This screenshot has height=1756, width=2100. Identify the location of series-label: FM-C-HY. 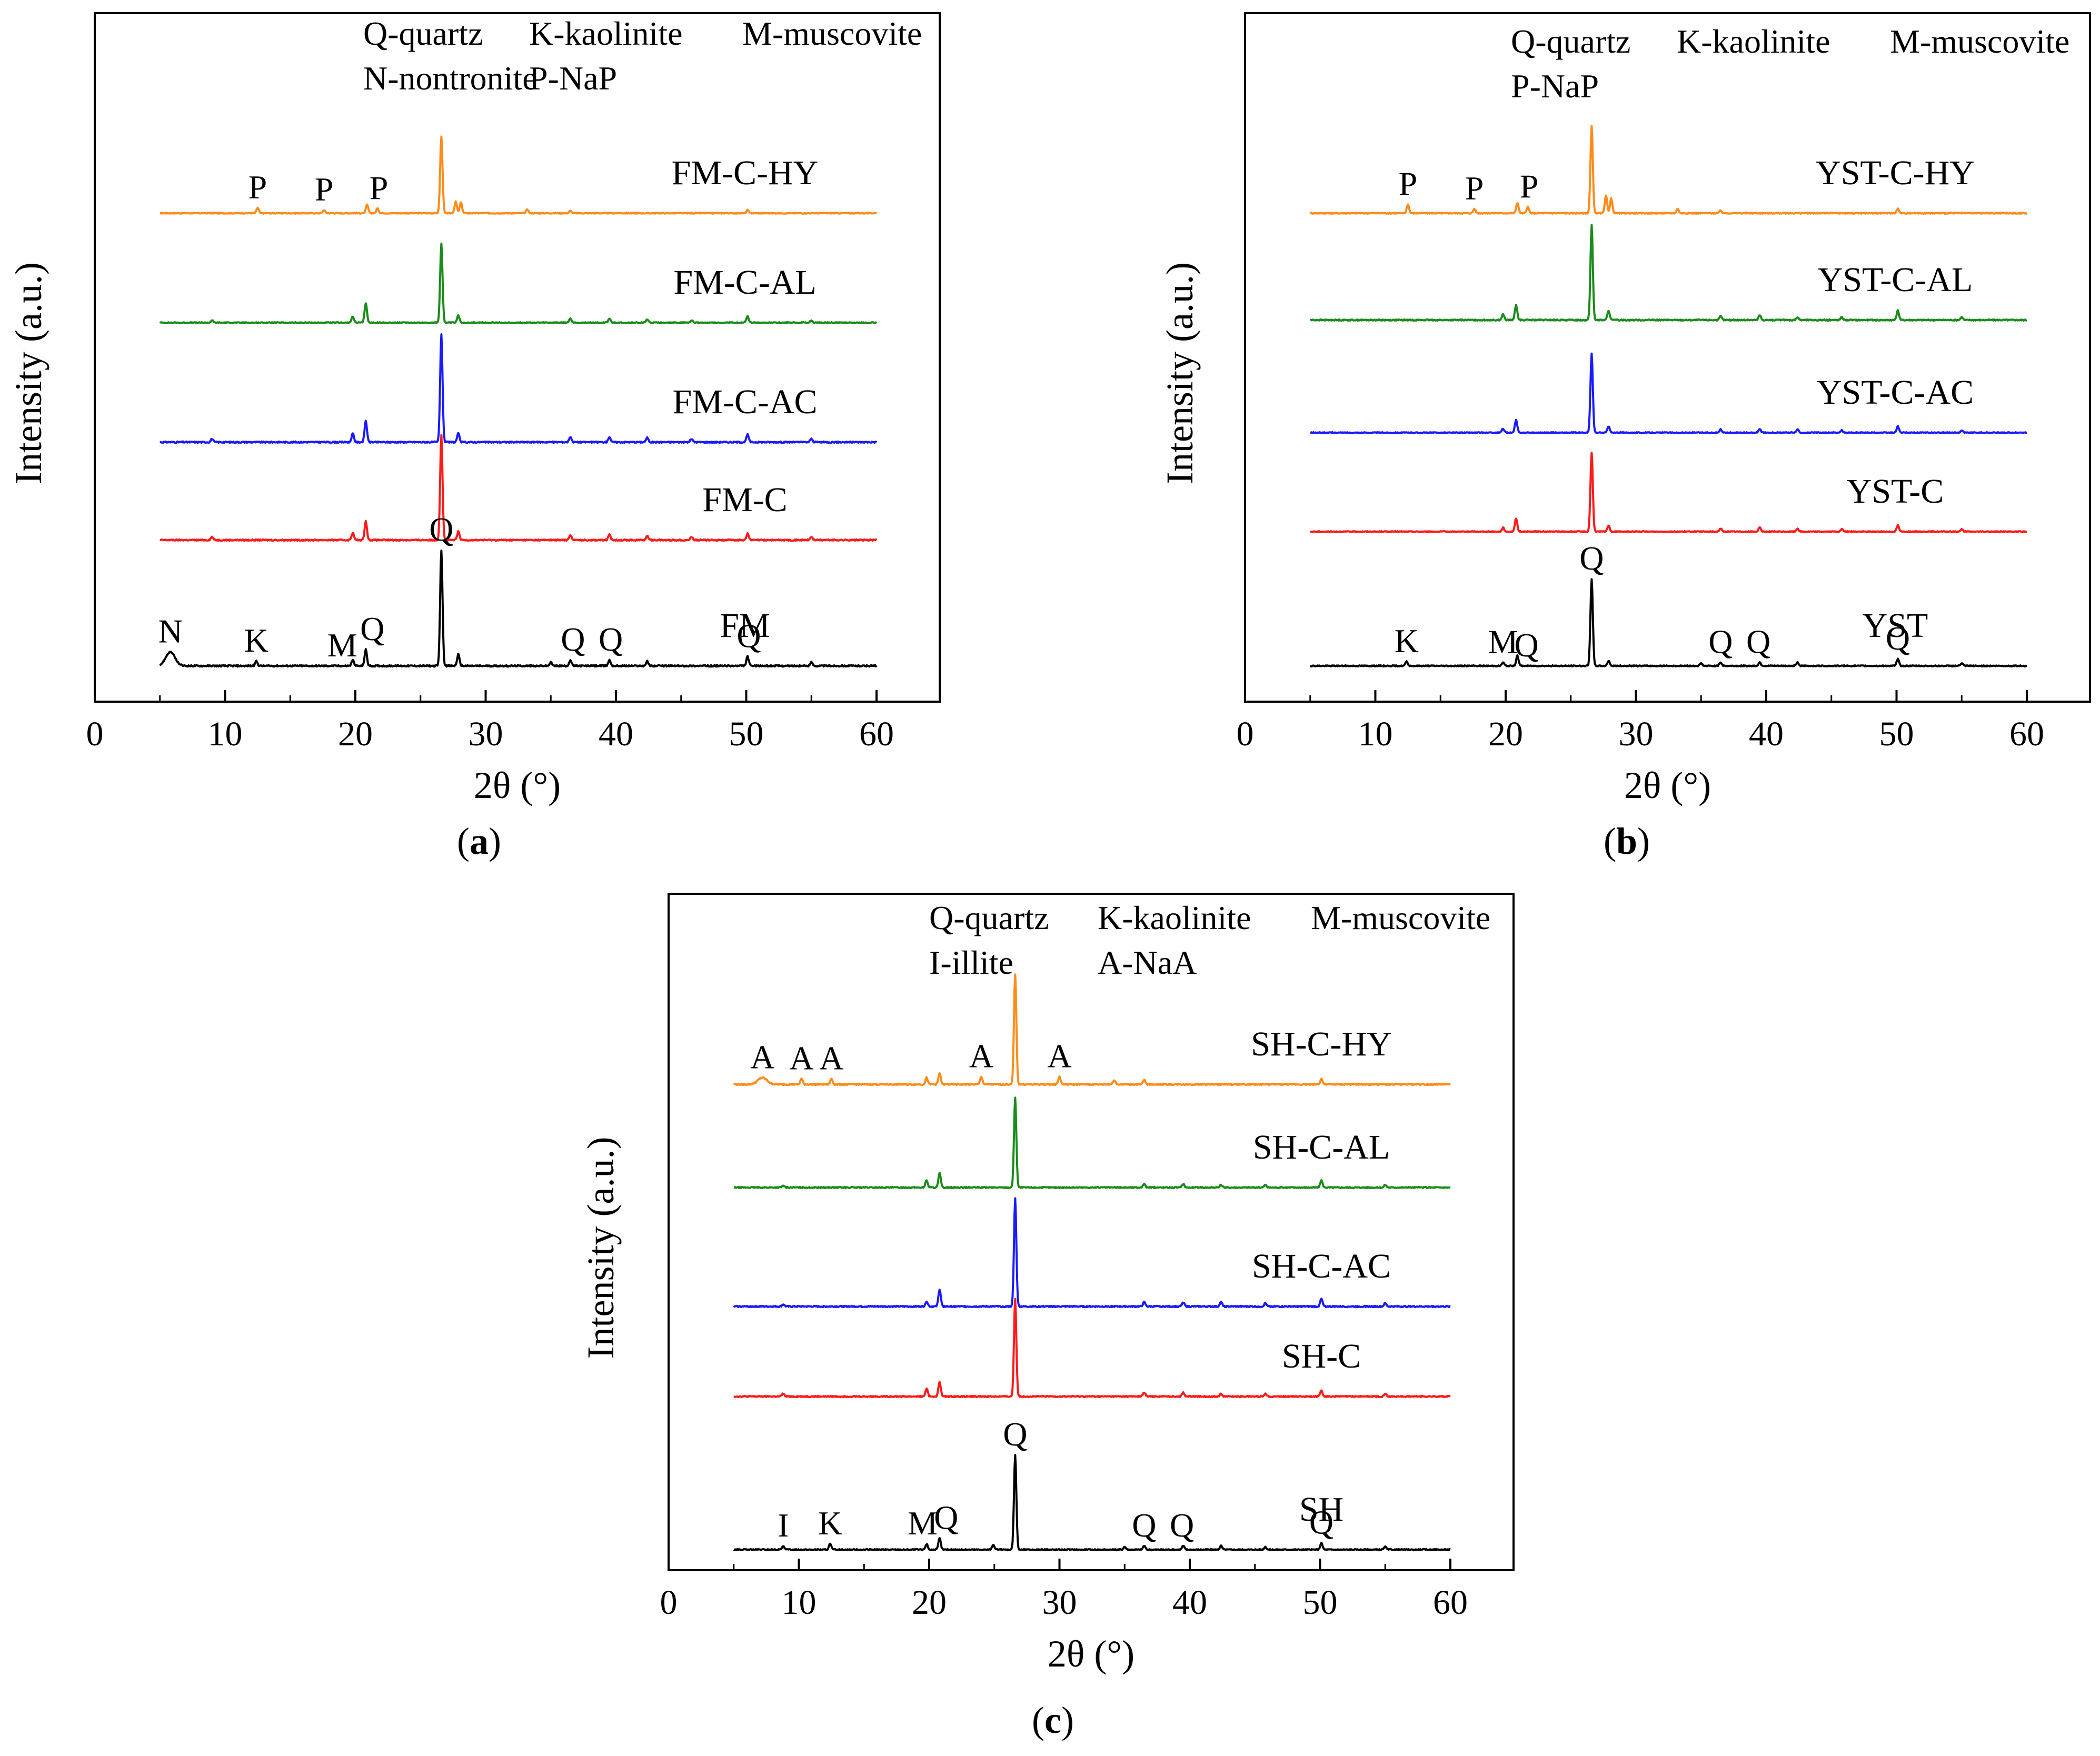
(745, 173).